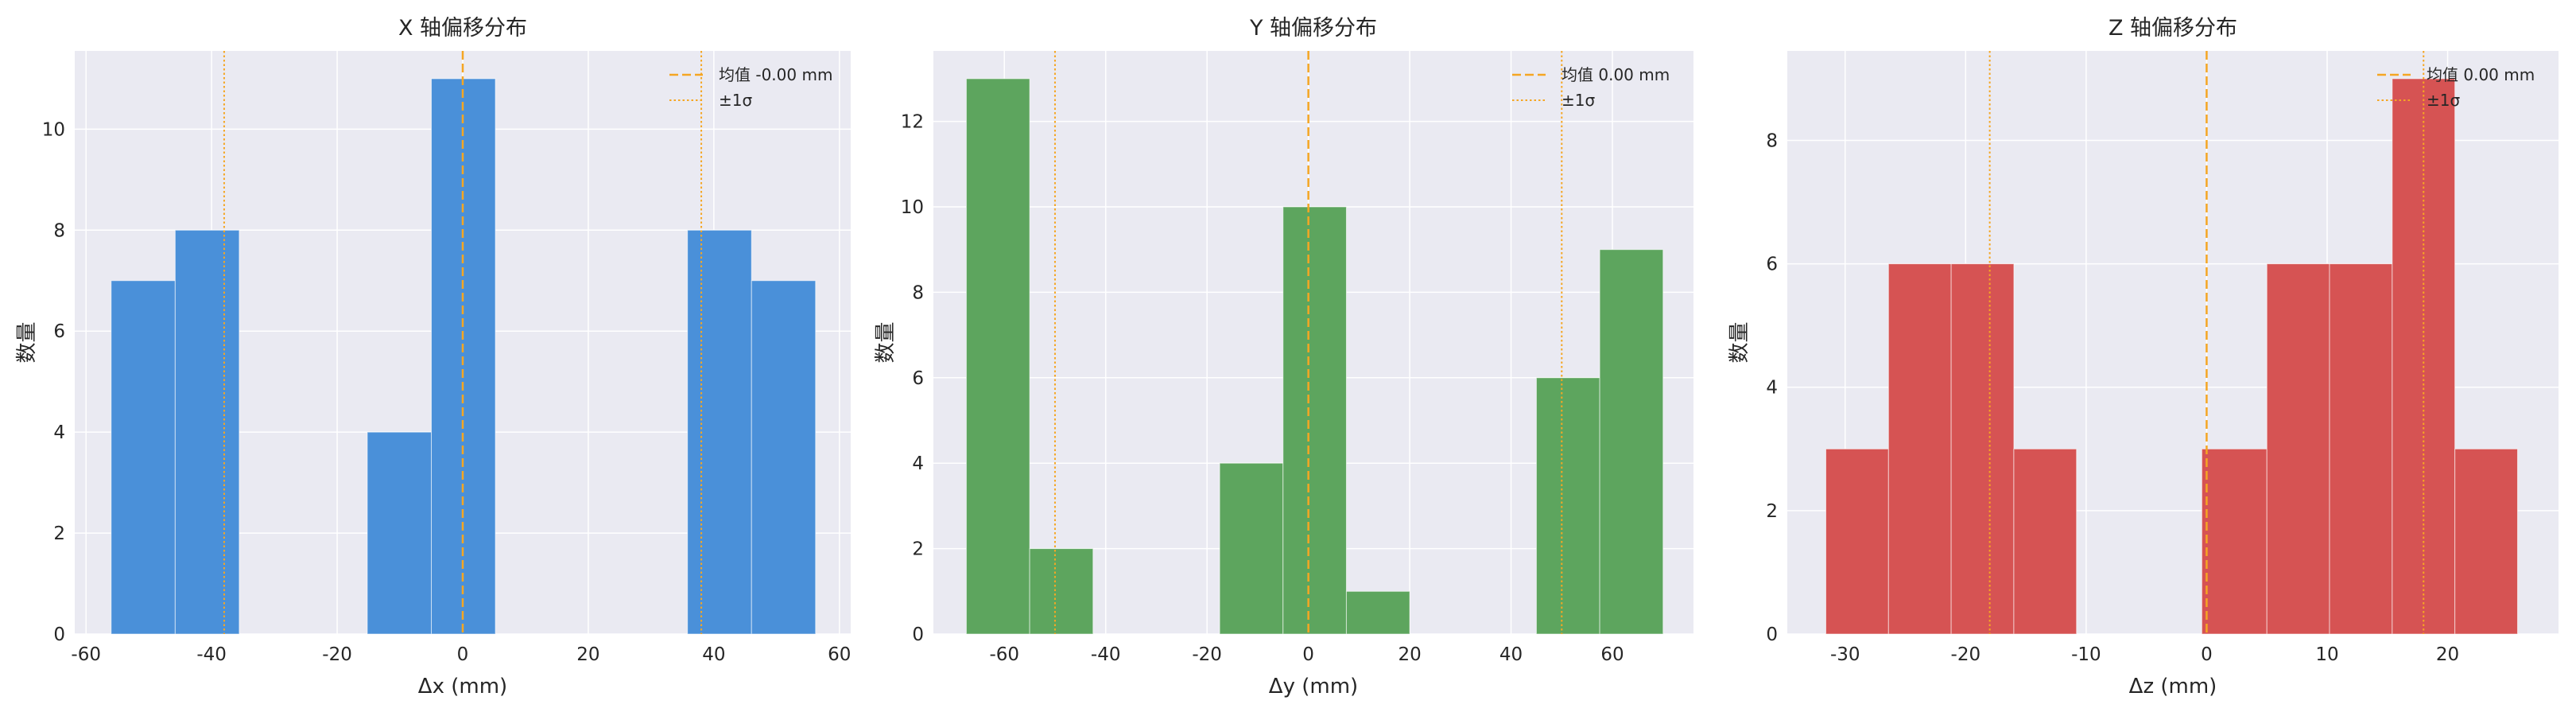  What do you see at coordinates (1314, 686) in the screenshot?
I see `x-axis-label: Δy (mm)` at bounding box center [1314, 686].